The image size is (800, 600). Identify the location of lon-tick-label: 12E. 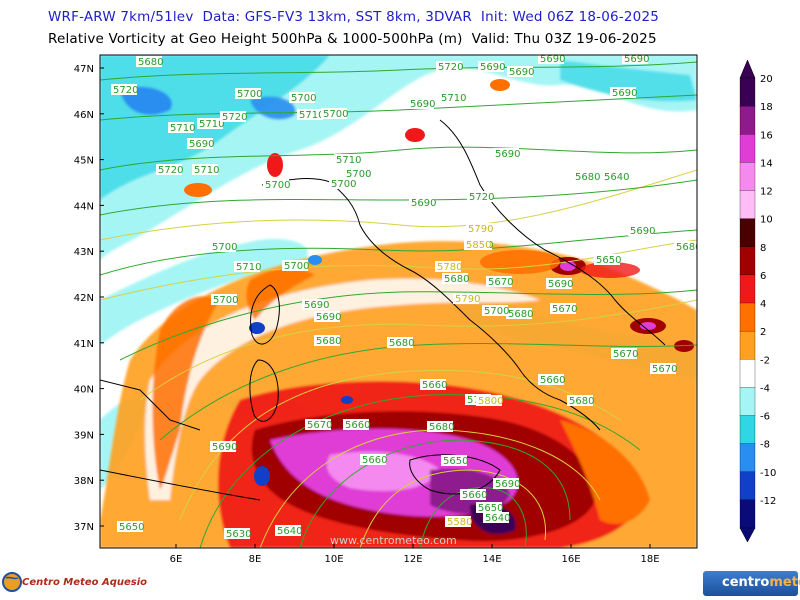
(412, 559).